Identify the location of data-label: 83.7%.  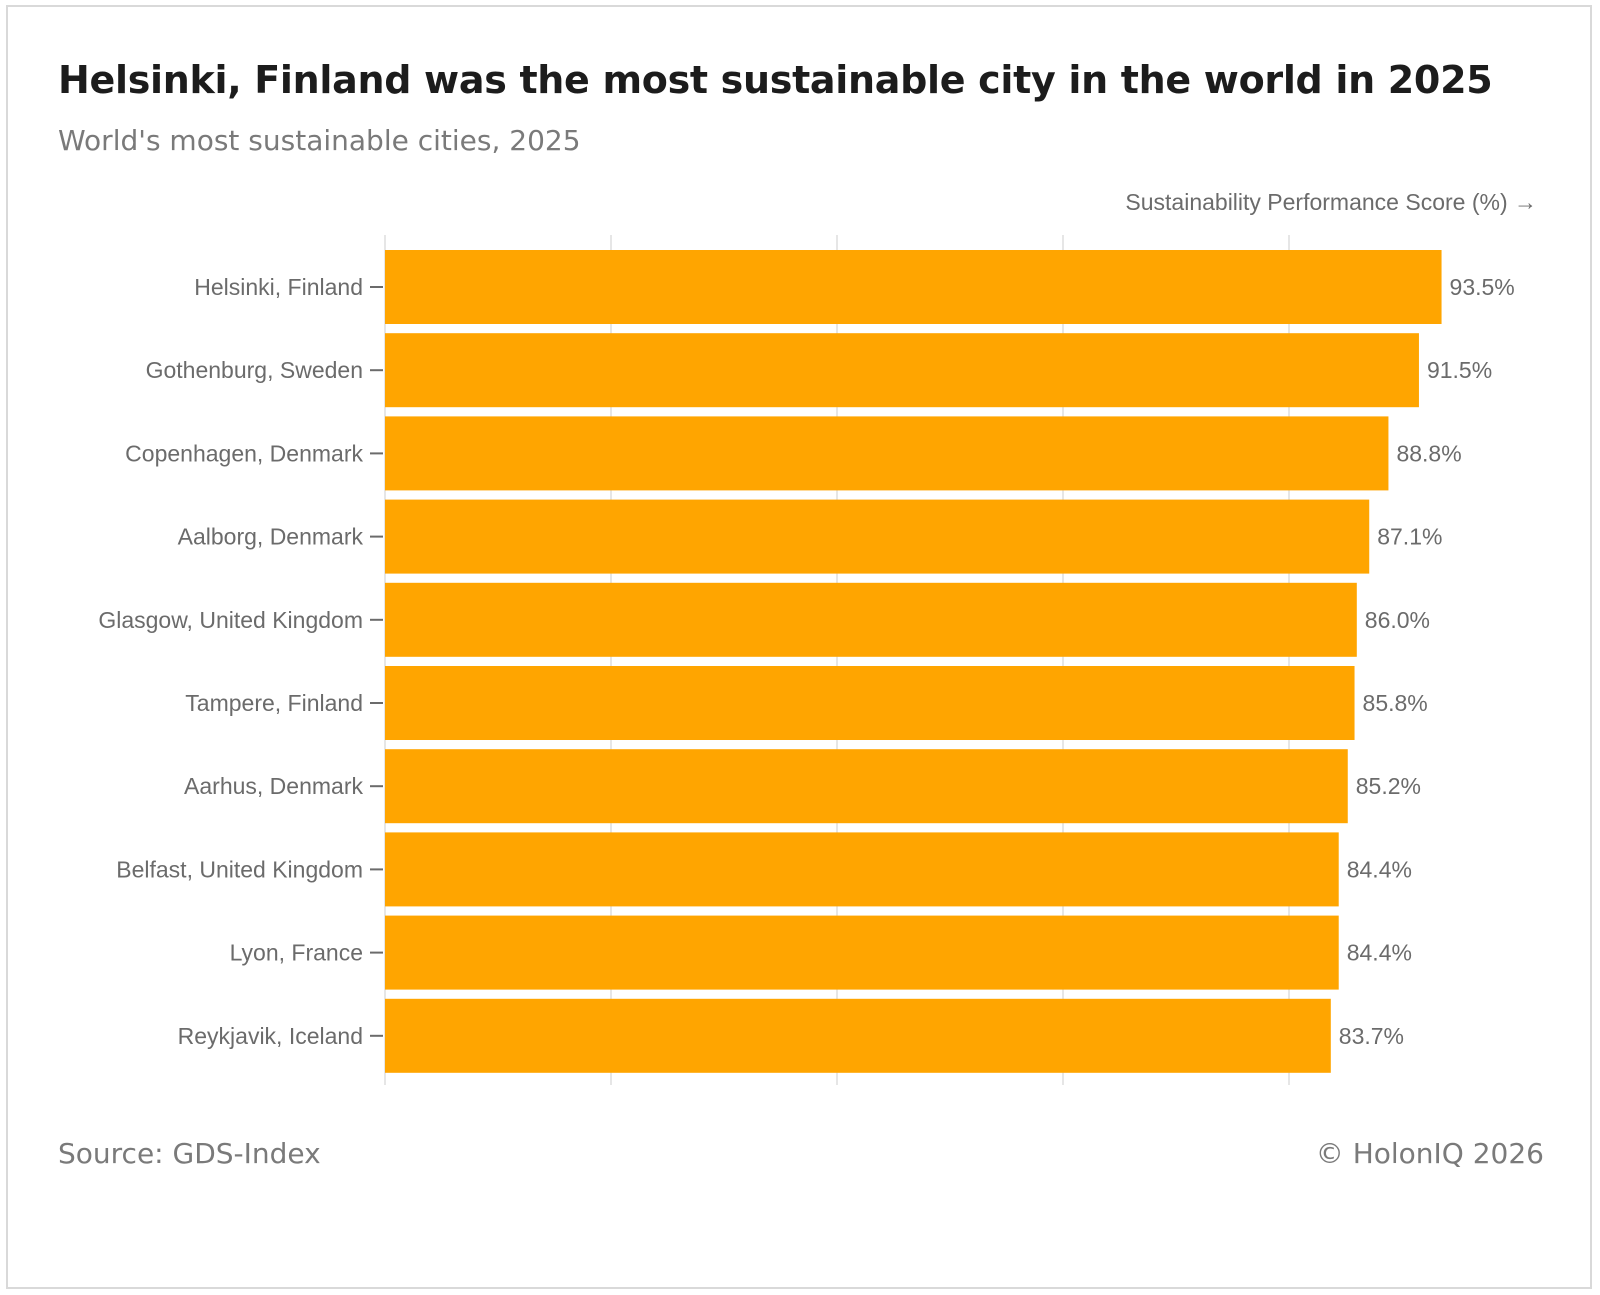
(1371, 1036).